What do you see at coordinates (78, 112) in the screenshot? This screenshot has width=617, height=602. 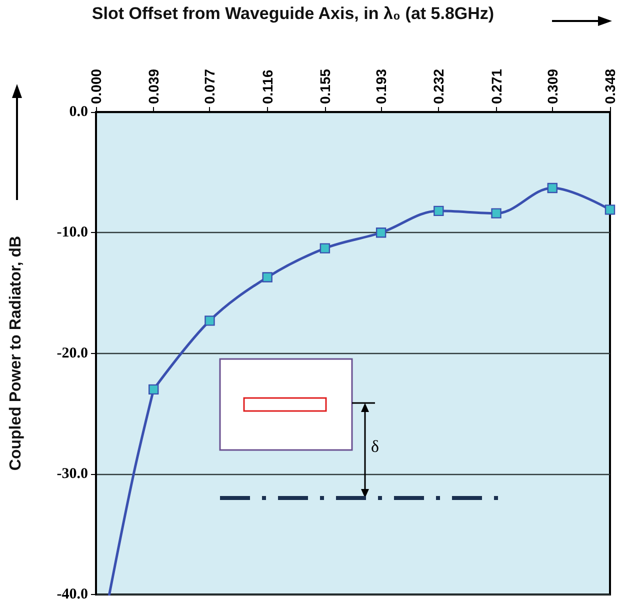 I see `y-tick-label: 0.0` at bounding box center [78, 112].